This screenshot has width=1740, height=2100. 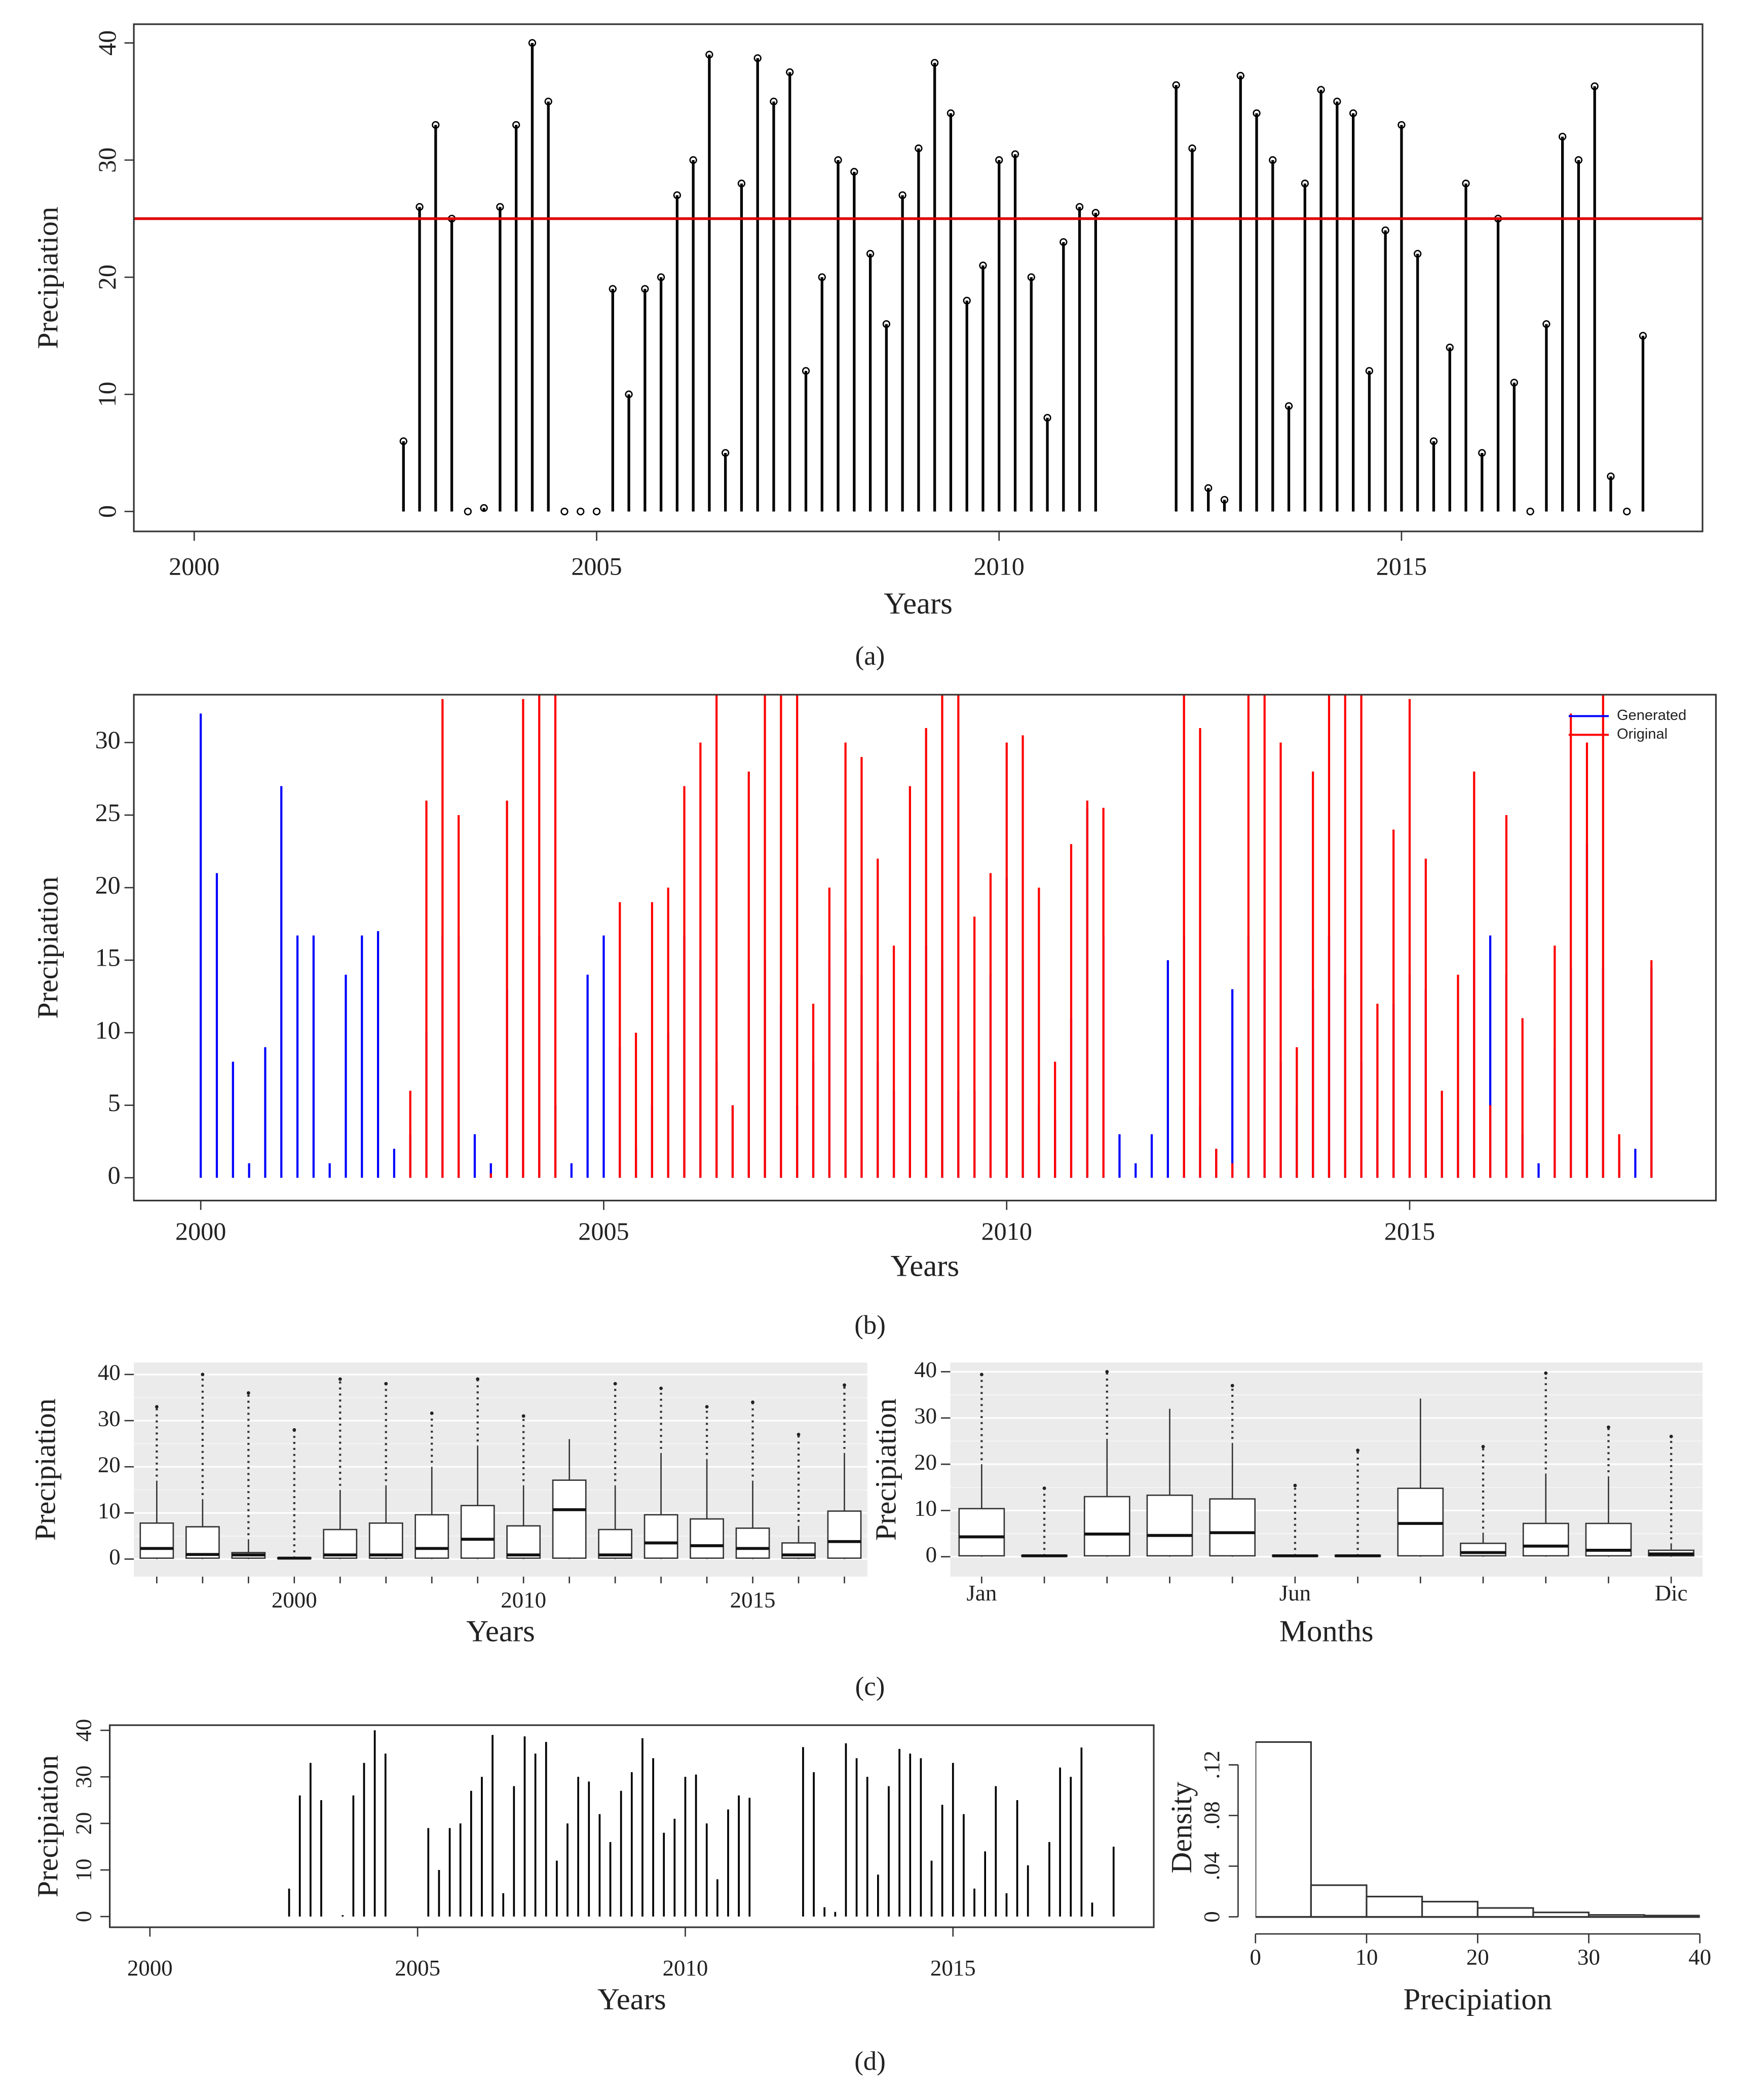 I want to click on x-tick-label: 30, so click(x=1588, y=1957).